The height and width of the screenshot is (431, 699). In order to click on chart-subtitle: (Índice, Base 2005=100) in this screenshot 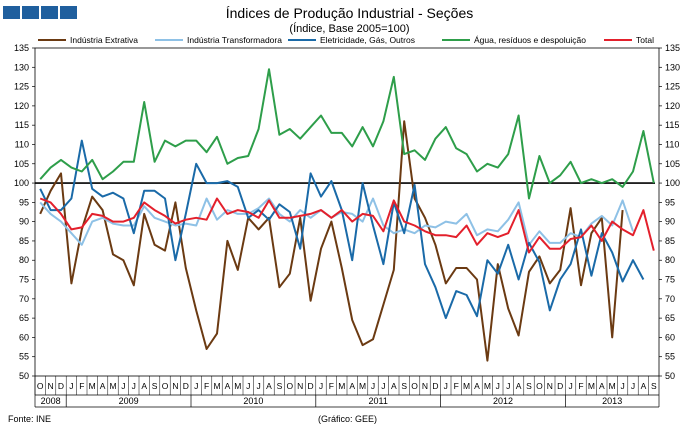, I will do `click(349, 29)`.